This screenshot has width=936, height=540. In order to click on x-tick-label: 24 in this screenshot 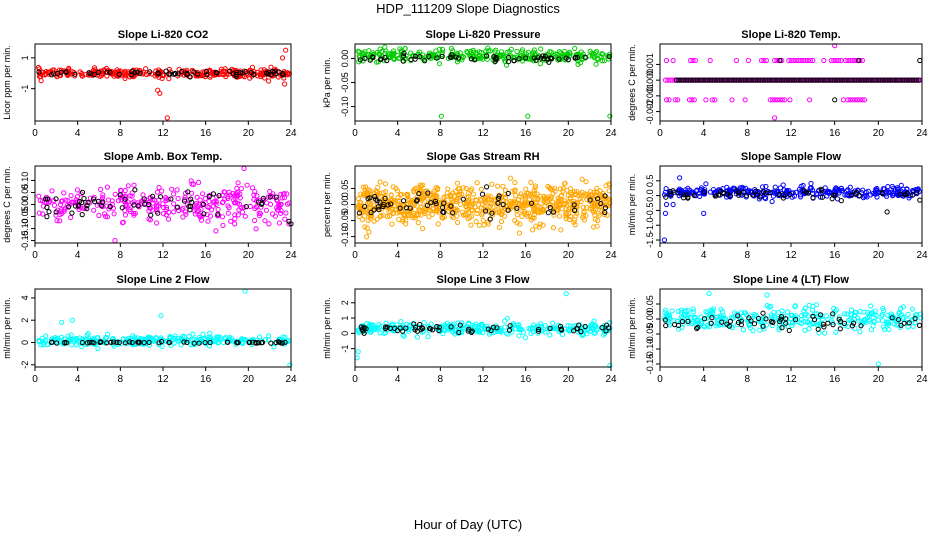, I will do `click(291, 255)`.